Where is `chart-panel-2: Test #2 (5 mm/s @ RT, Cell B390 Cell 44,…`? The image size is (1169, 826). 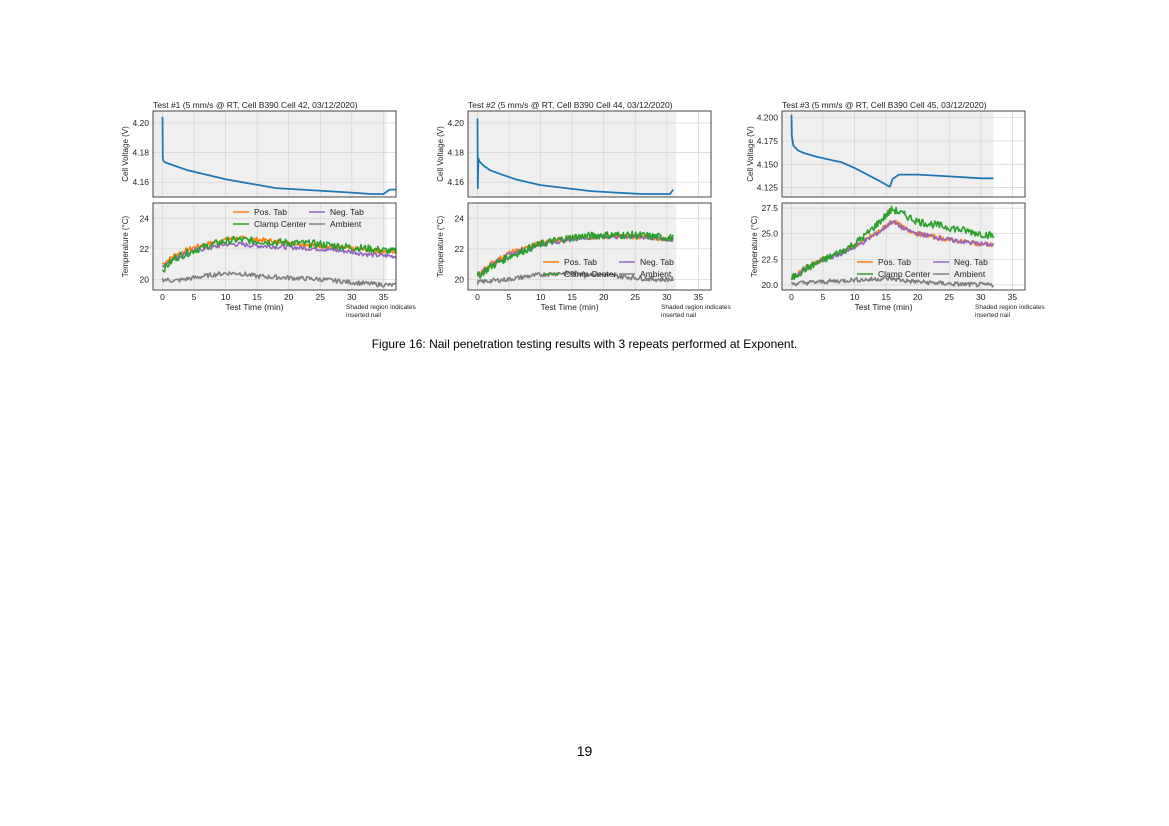
chart-panel-2: Test #2 (5 mm/s @ RT, Cell B390 Cell 44,… is located at coordinates (583, 209).